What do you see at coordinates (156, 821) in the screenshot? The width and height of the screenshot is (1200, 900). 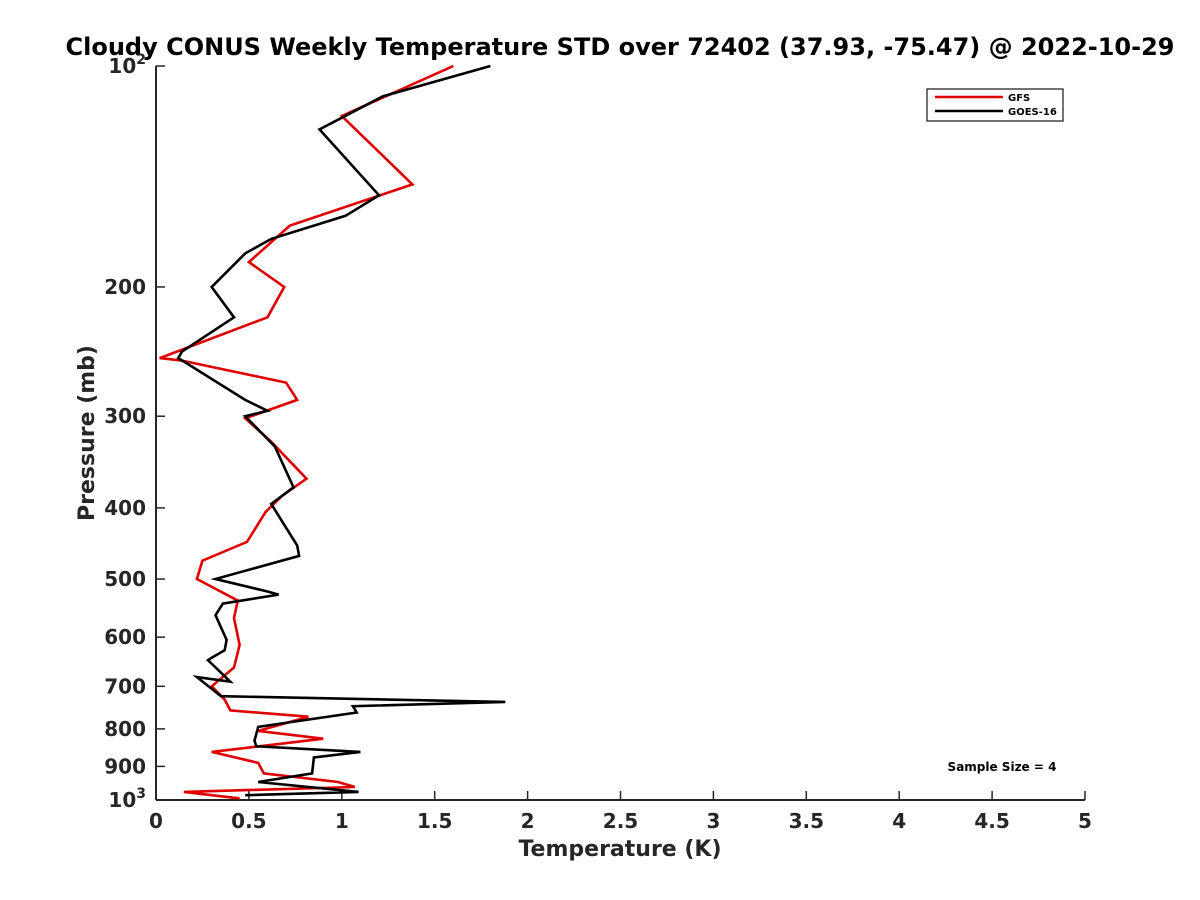 I see `x-tick-label: 0` at bounding box center [156, 821].